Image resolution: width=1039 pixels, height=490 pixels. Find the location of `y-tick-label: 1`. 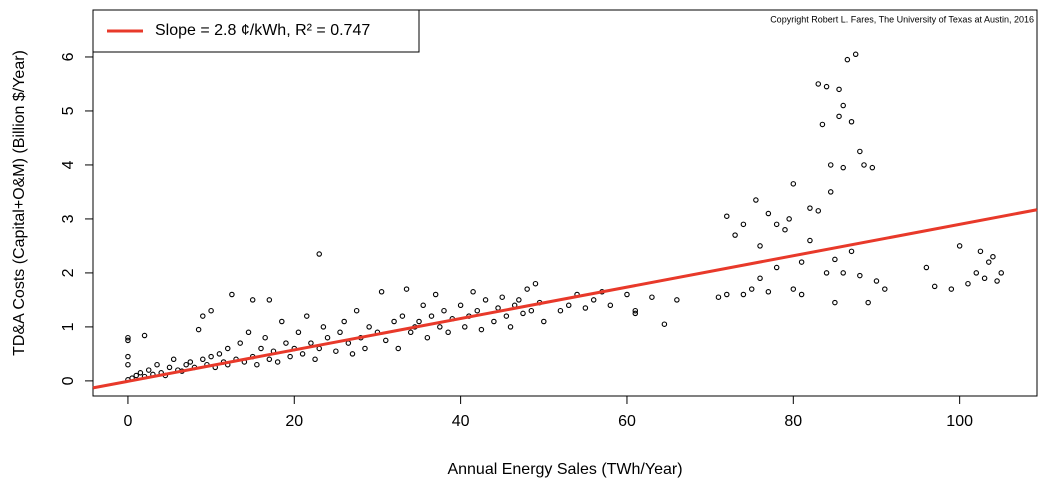

y-tick-label: 1 is located at coordinates (68, 326).